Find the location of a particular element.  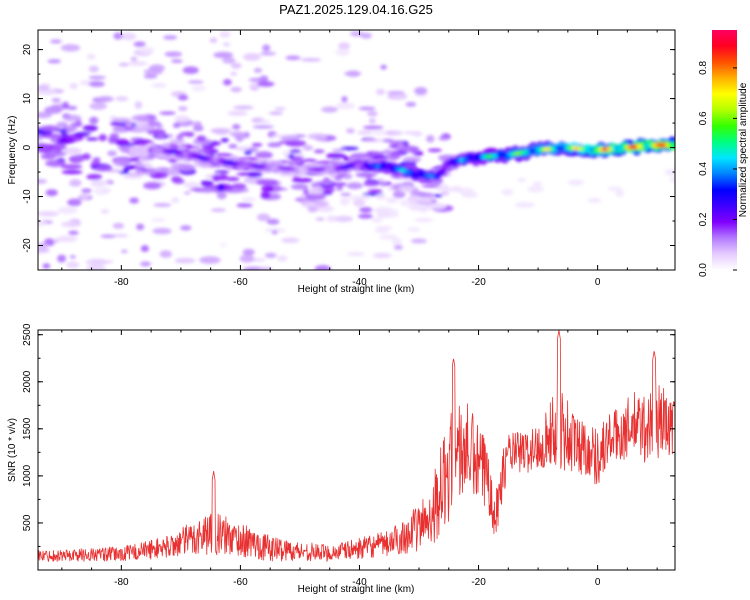

colorbar-tick-label: 0.4 is located at coordinates (703, 169).